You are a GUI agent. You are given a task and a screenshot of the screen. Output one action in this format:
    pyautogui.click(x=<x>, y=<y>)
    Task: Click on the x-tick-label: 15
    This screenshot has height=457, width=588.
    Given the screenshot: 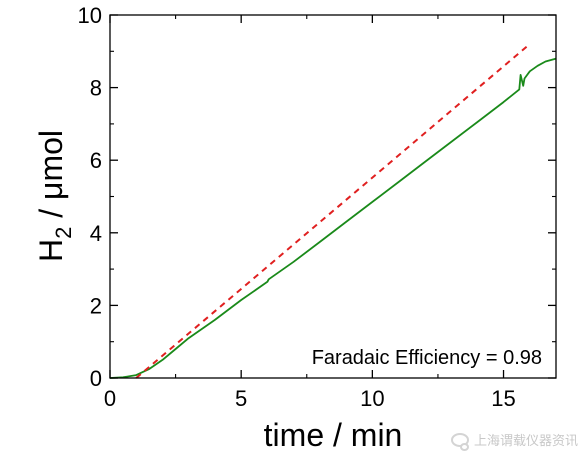 What is the action you would take?
    pyautogui.click(x=503, y=398)
    